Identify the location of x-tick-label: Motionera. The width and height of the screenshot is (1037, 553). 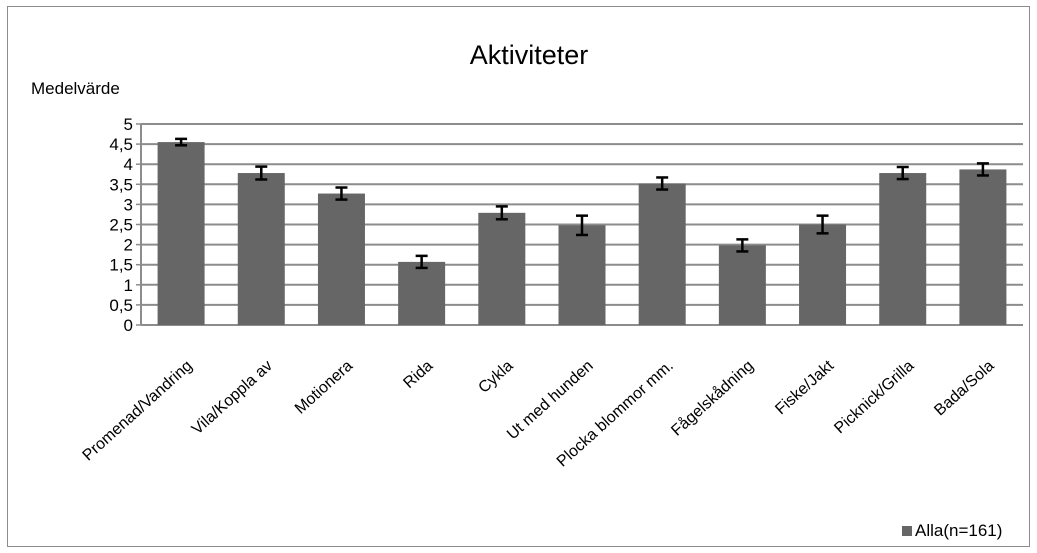
(324, 387).